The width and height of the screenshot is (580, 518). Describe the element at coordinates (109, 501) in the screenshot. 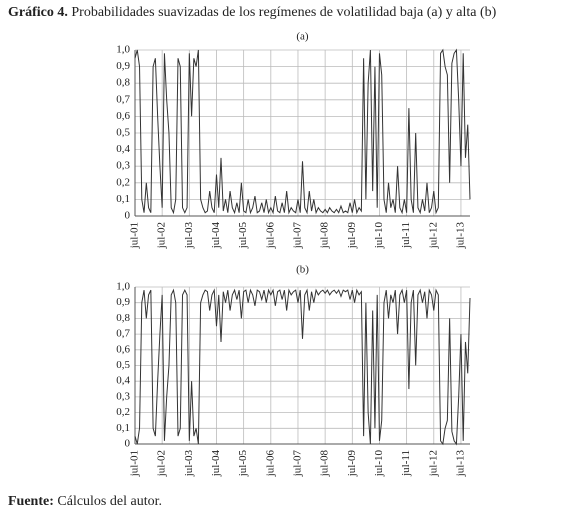

I see `source-text: Cálculos del autor.` at that location.